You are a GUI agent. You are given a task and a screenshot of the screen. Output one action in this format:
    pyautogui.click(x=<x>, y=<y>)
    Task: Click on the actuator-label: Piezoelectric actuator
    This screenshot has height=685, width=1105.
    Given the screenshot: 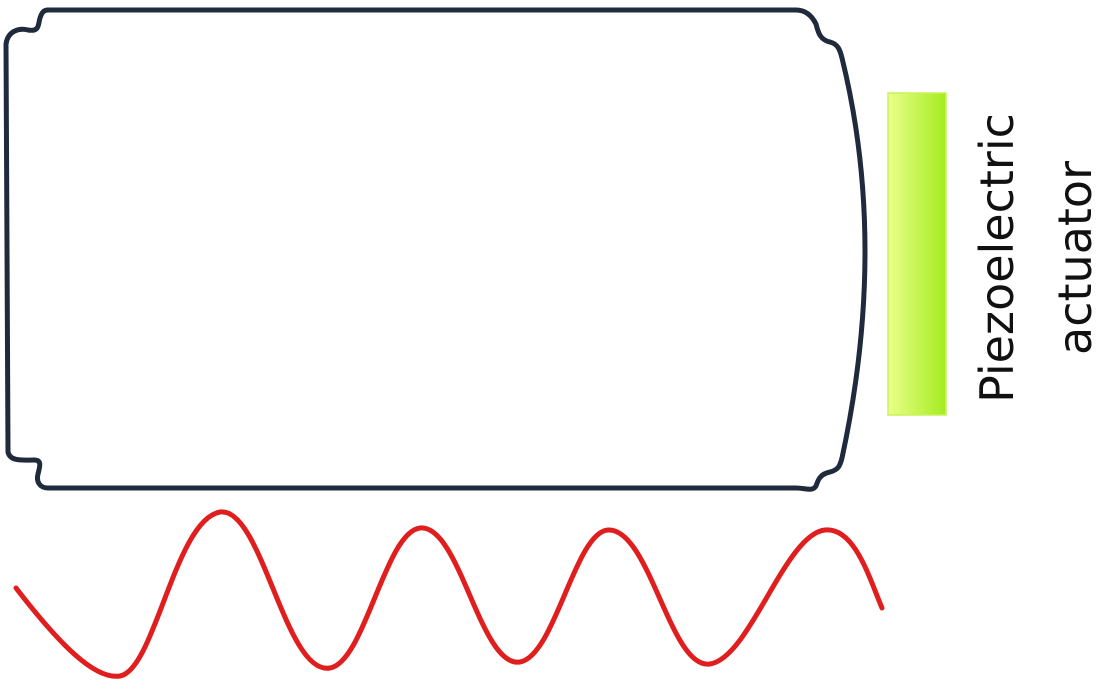 What is the action you would take?
    pyautogui.click(x=1036, y=258)
    